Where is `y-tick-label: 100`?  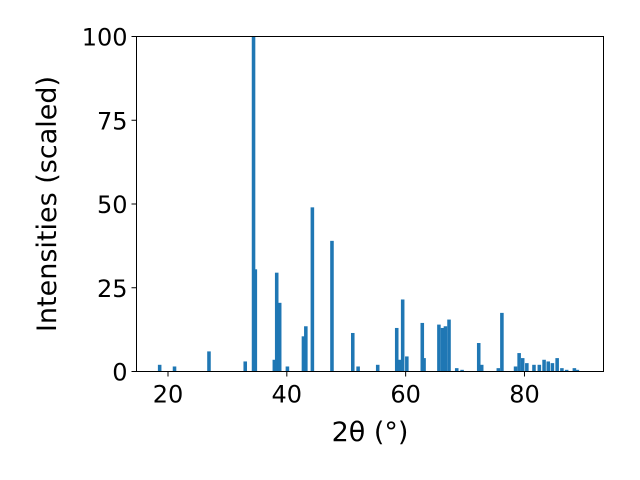 y-tick-label: 100 is located at coordinates (105, 38).